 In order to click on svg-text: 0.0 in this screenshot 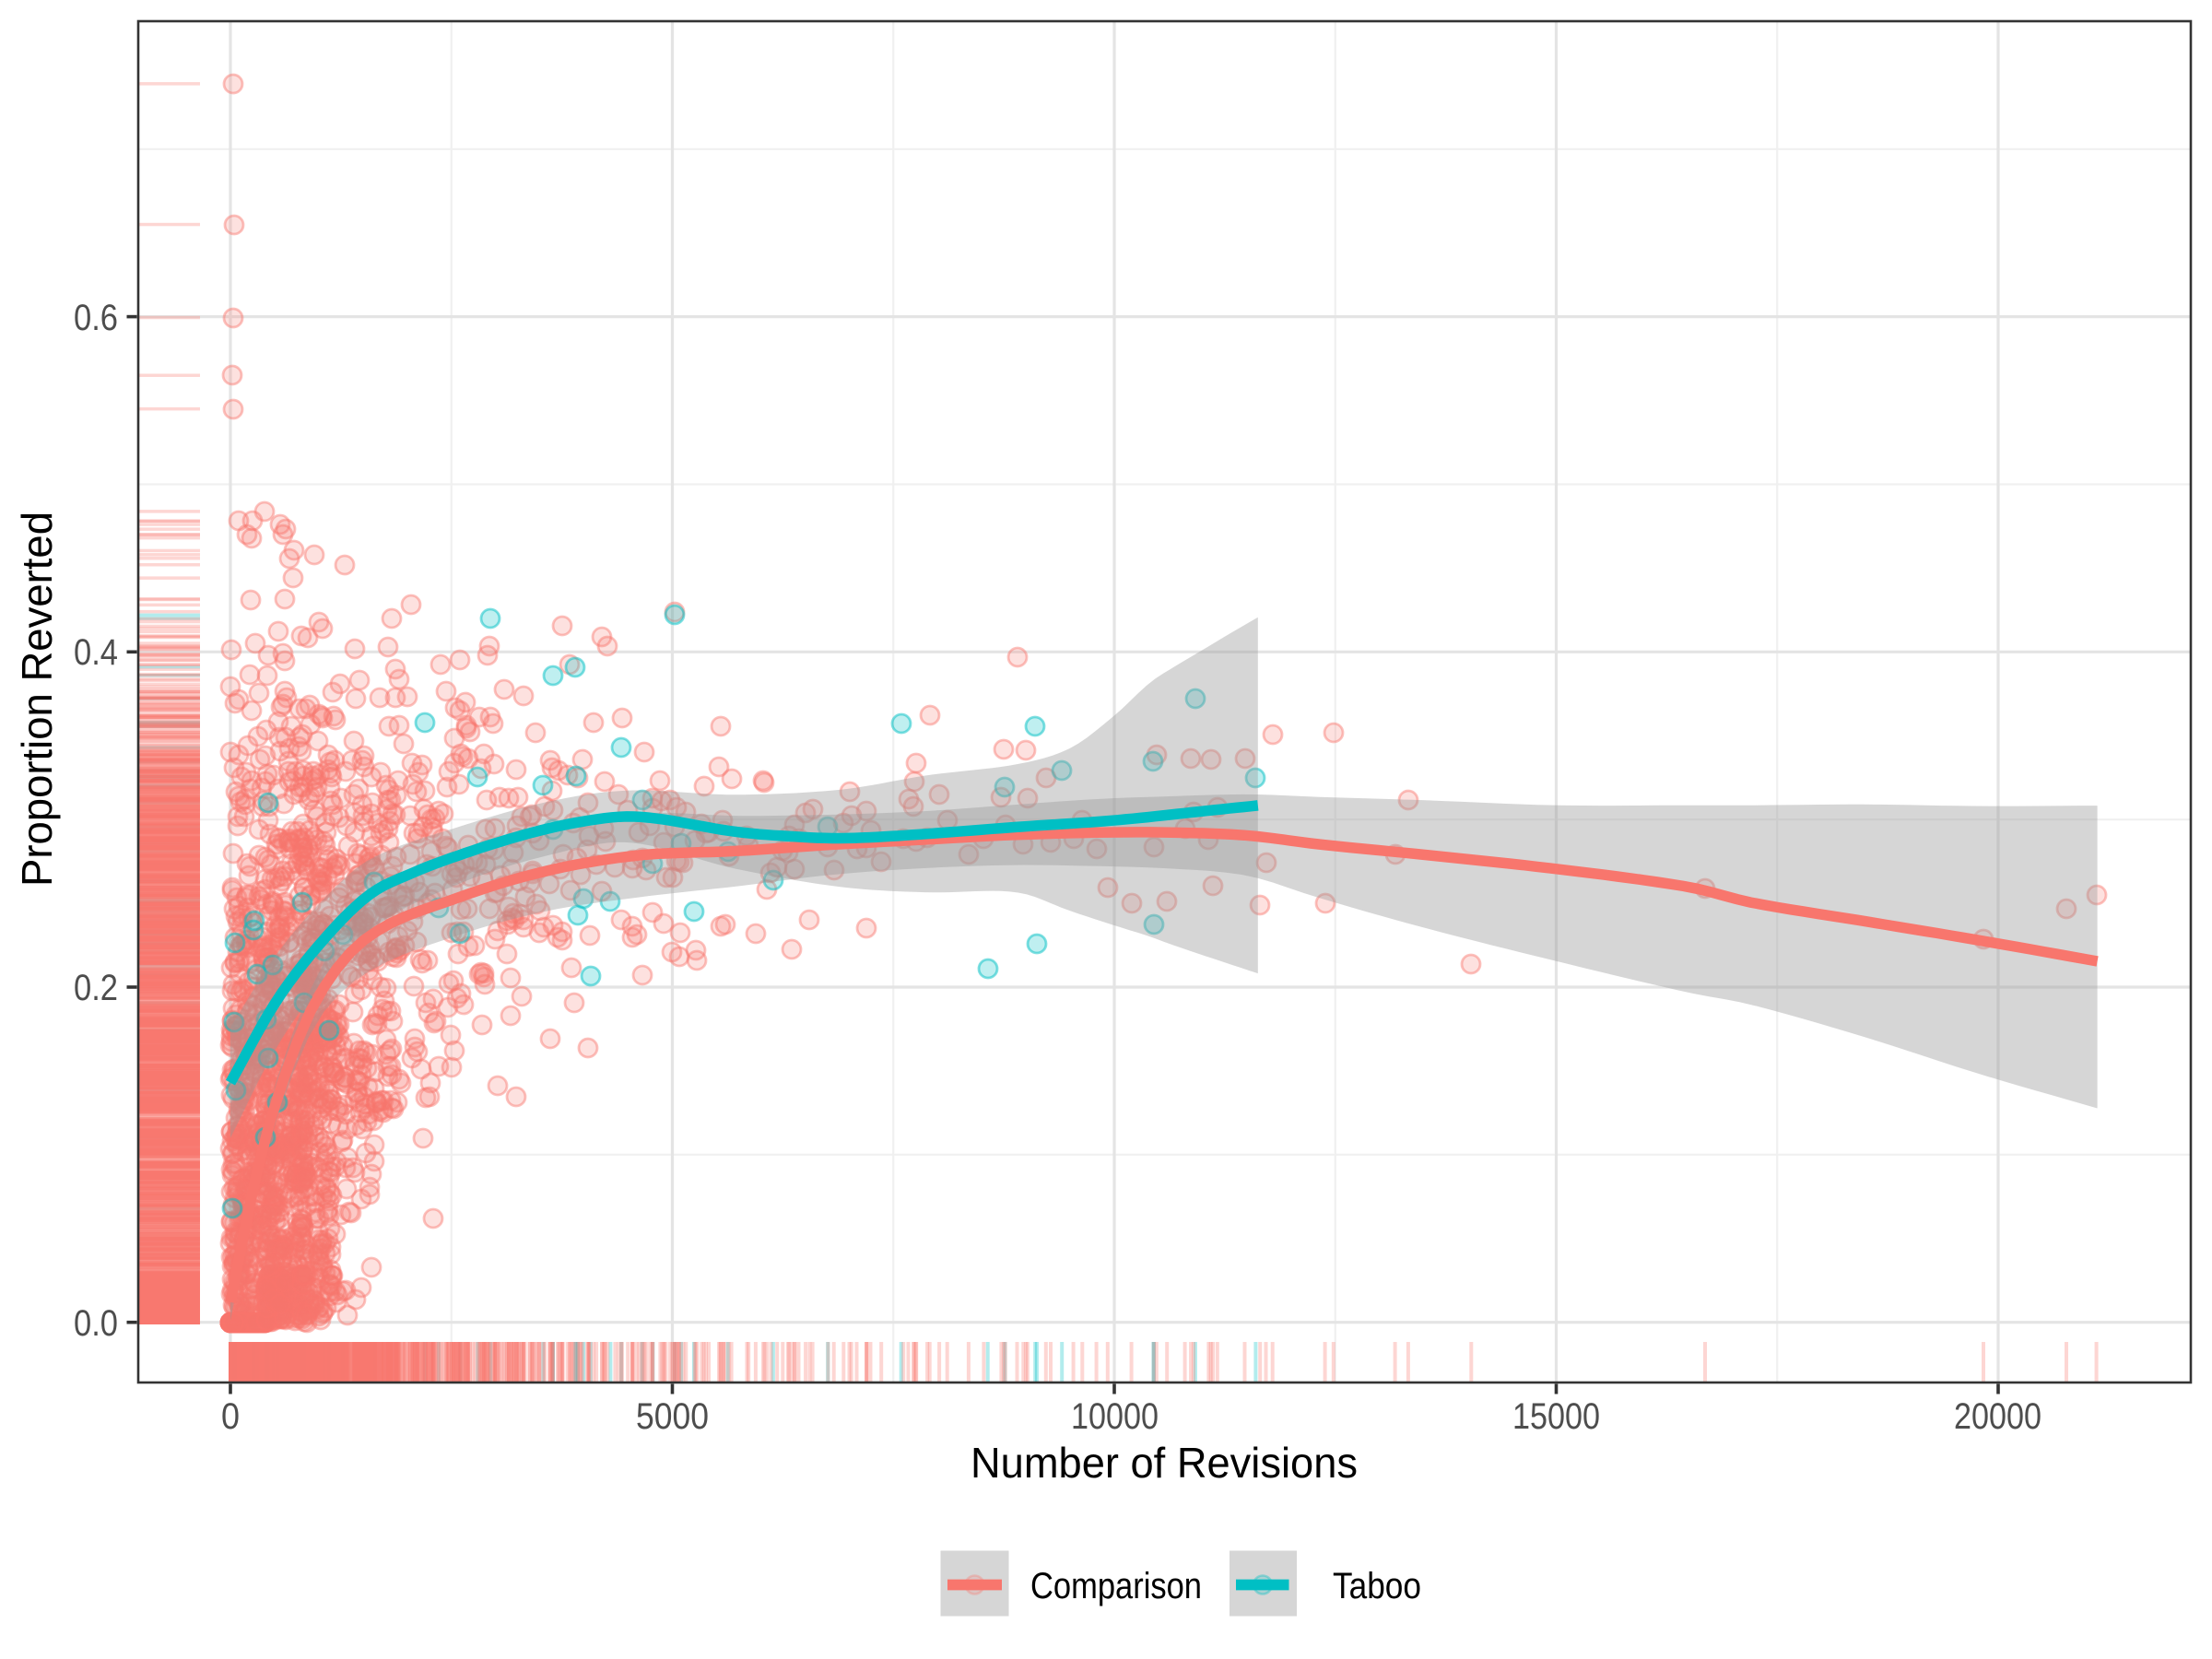, I will do `click(96, 1323)`.